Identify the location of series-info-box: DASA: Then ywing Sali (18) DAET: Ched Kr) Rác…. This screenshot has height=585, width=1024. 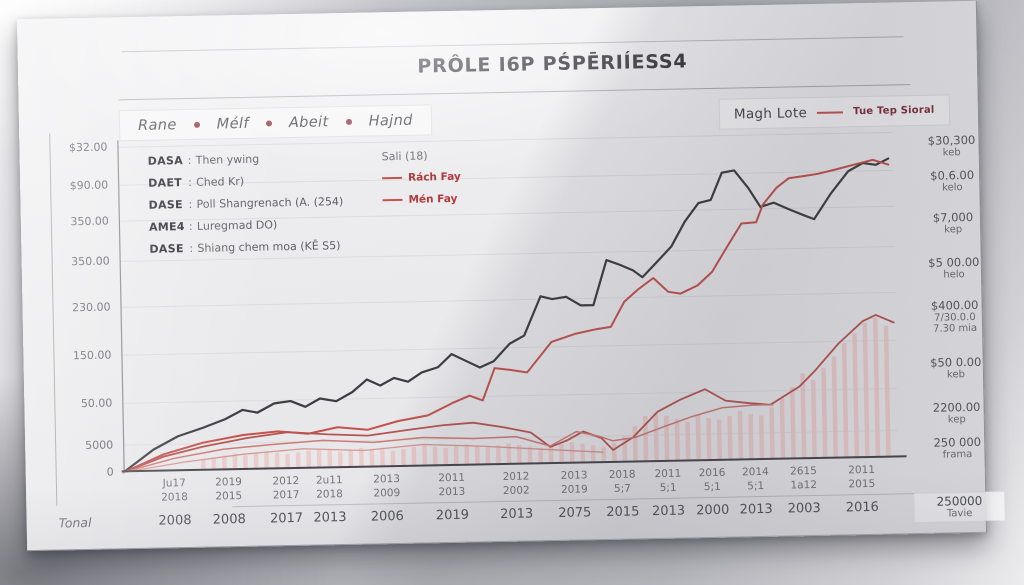
(325, 201).